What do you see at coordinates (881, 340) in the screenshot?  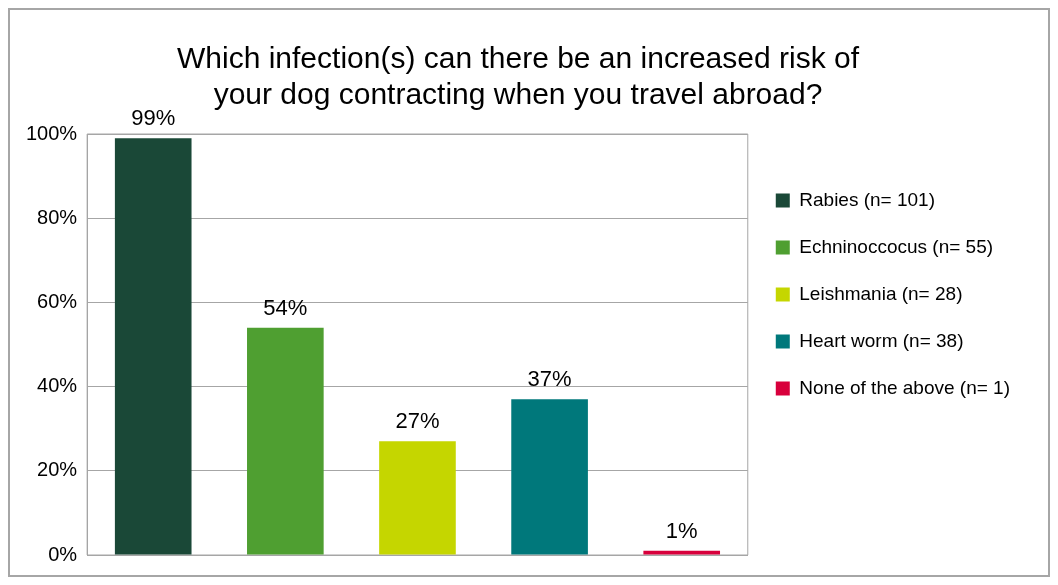 I see `legend-label: Heart worm (n= 38)` at bounding box center [881, 340].